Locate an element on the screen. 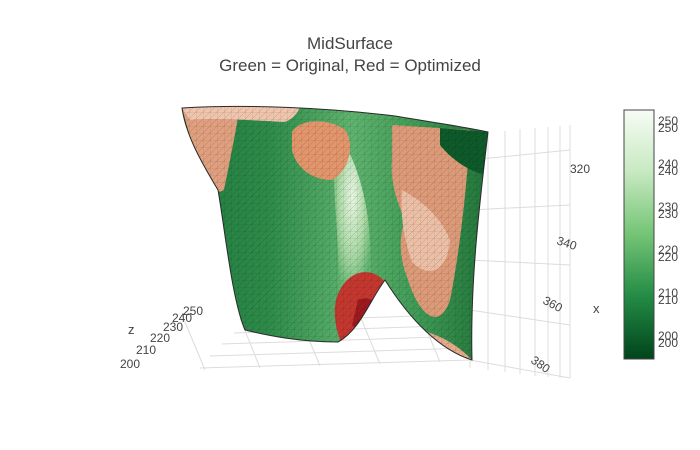 The height and width of the screenshot is (450, 700). z-tick-label: 240 is located at coordinates (182, 318).